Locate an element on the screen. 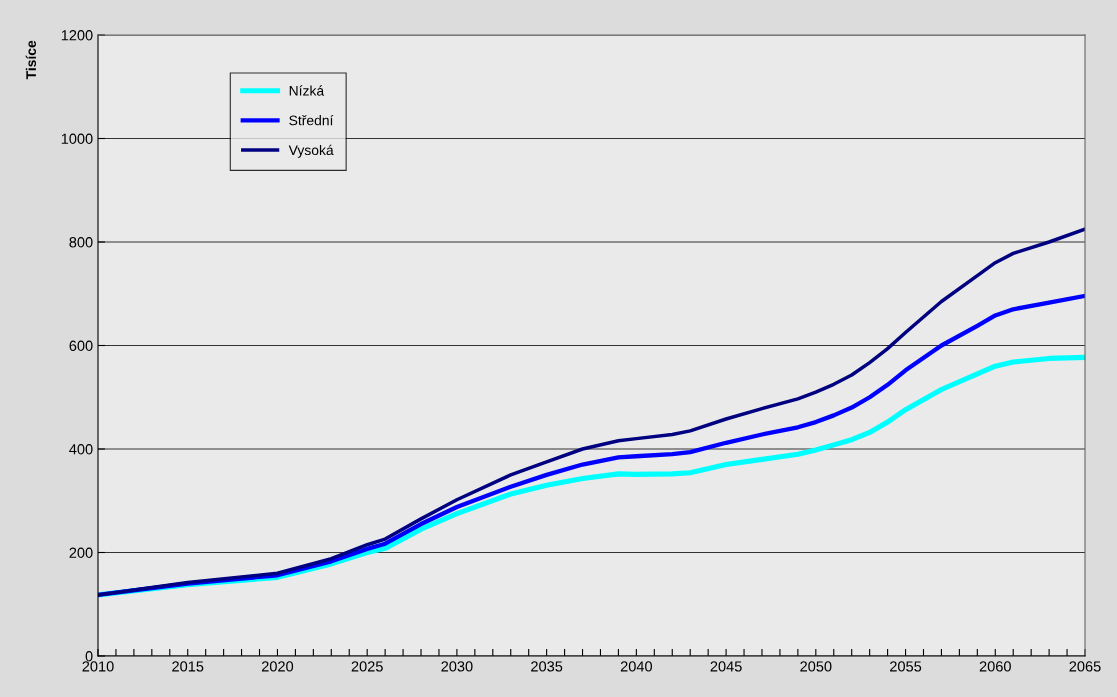  x-tick-label: 2065 is located at coordinates (1085, 666).